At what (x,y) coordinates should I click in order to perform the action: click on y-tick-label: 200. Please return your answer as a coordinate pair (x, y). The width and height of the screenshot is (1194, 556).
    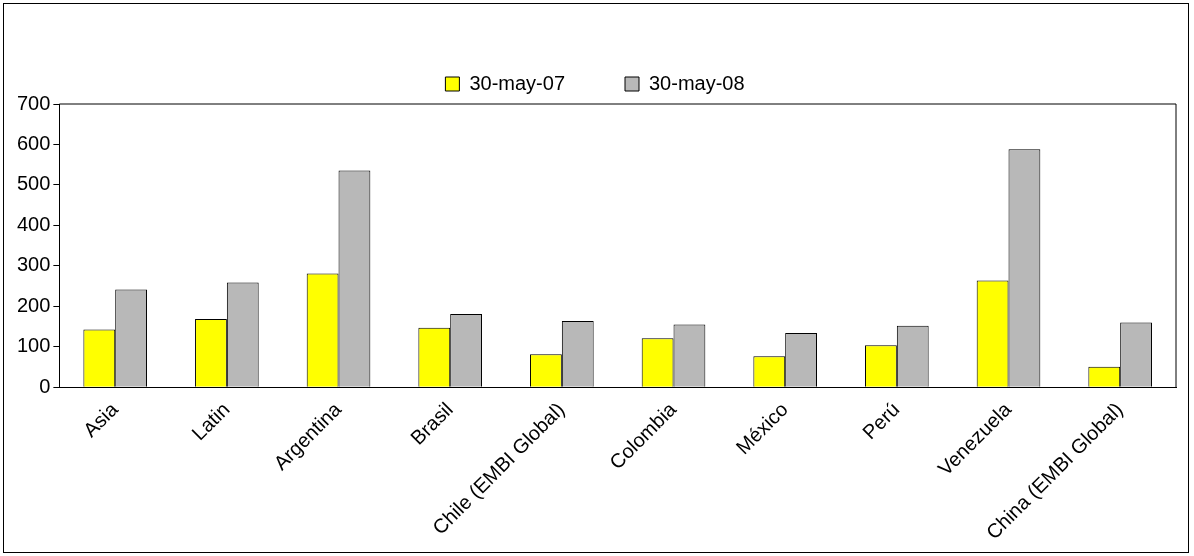
    Looking at the image, I should click on (33, 304).